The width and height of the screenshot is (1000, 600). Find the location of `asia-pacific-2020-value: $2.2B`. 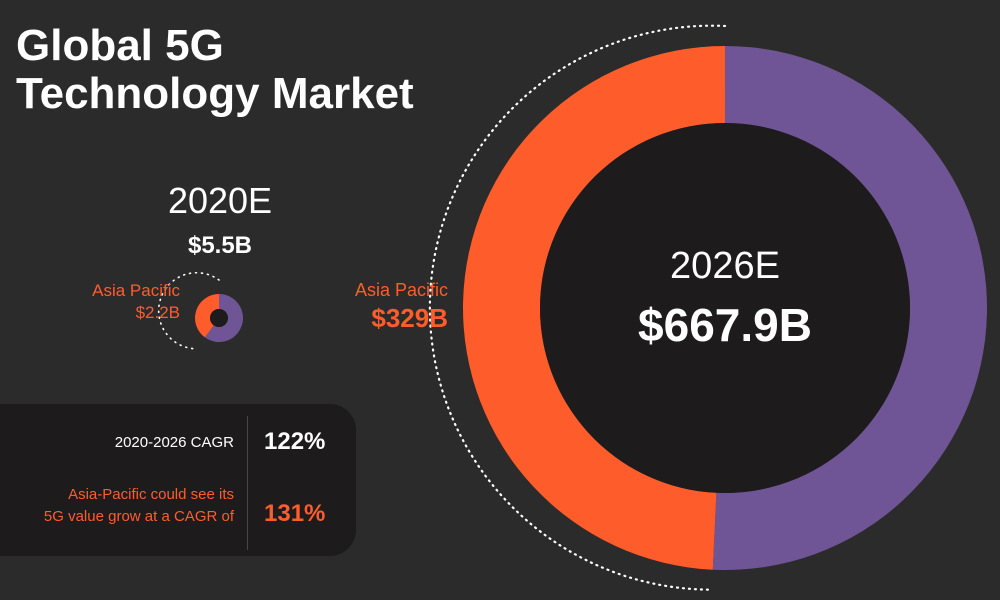

asia-pacific-2020-value: $2.2B is located at coordinates (157, 312).